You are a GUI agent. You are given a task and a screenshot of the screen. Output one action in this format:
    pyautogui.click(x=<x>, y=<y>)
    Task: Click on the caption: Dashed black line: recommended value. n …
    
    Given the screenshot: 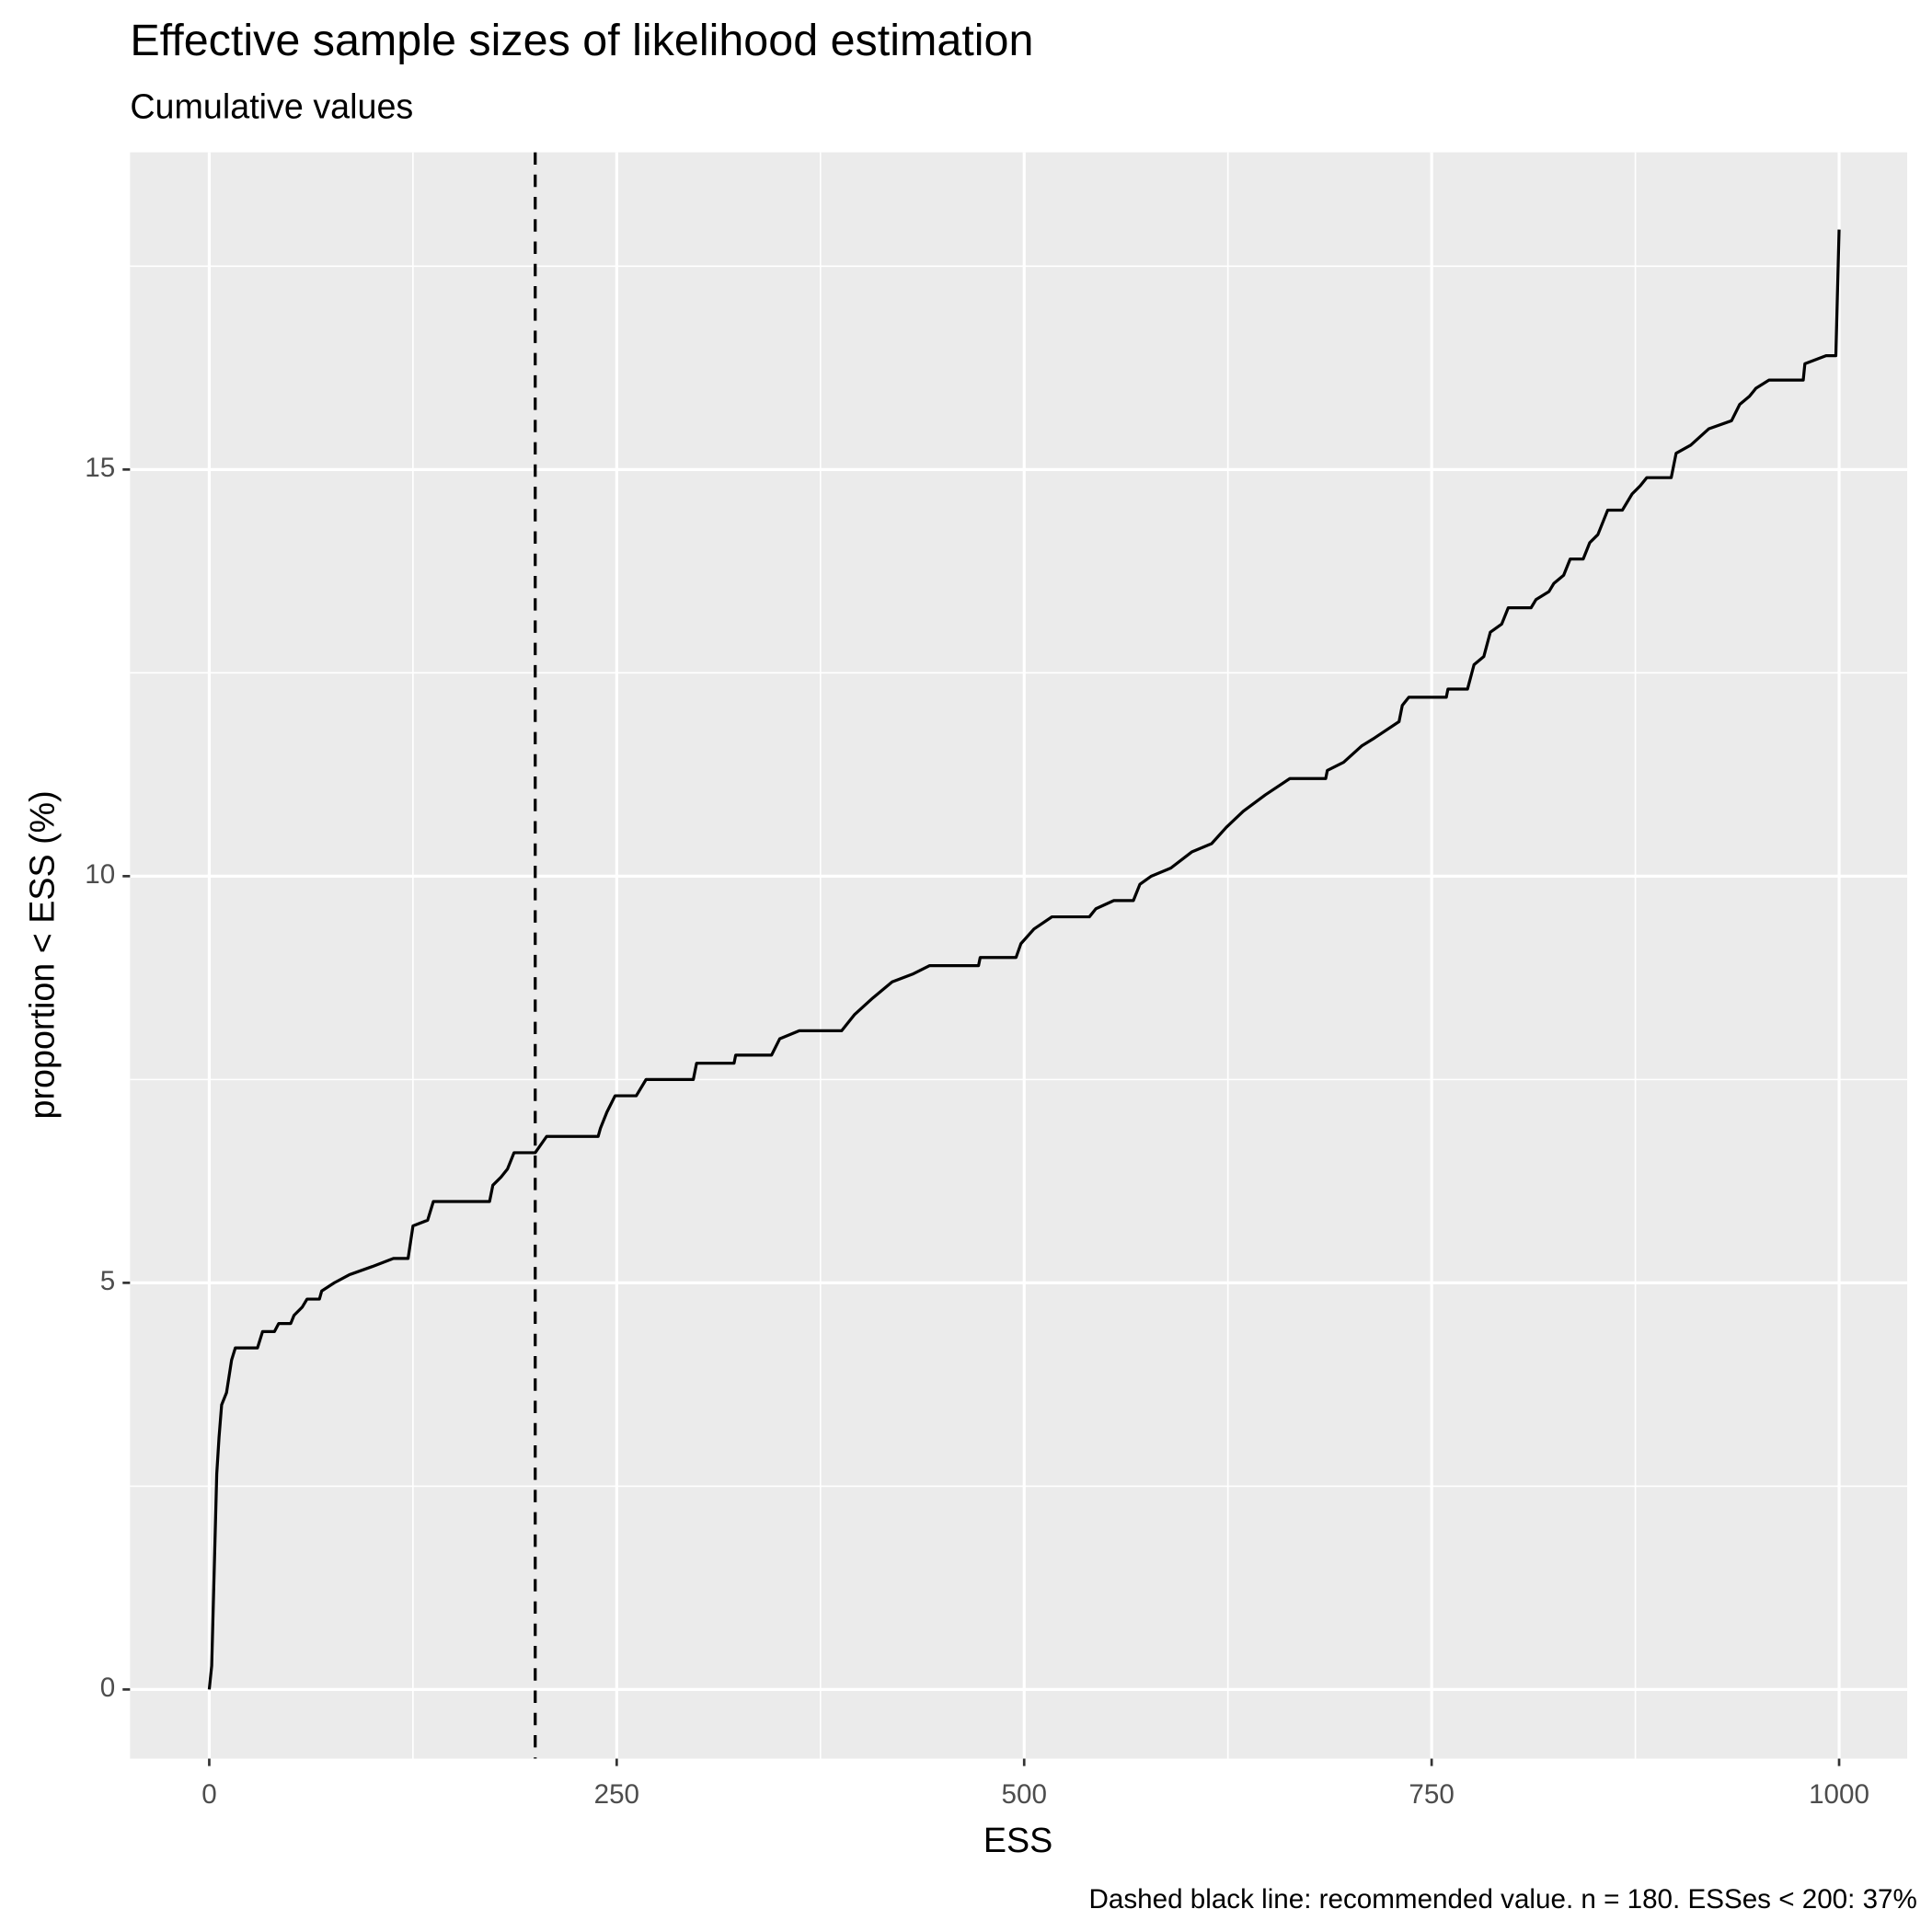 What is the action you would take?
    pyautogui.click(x=1502, y=1899)
    